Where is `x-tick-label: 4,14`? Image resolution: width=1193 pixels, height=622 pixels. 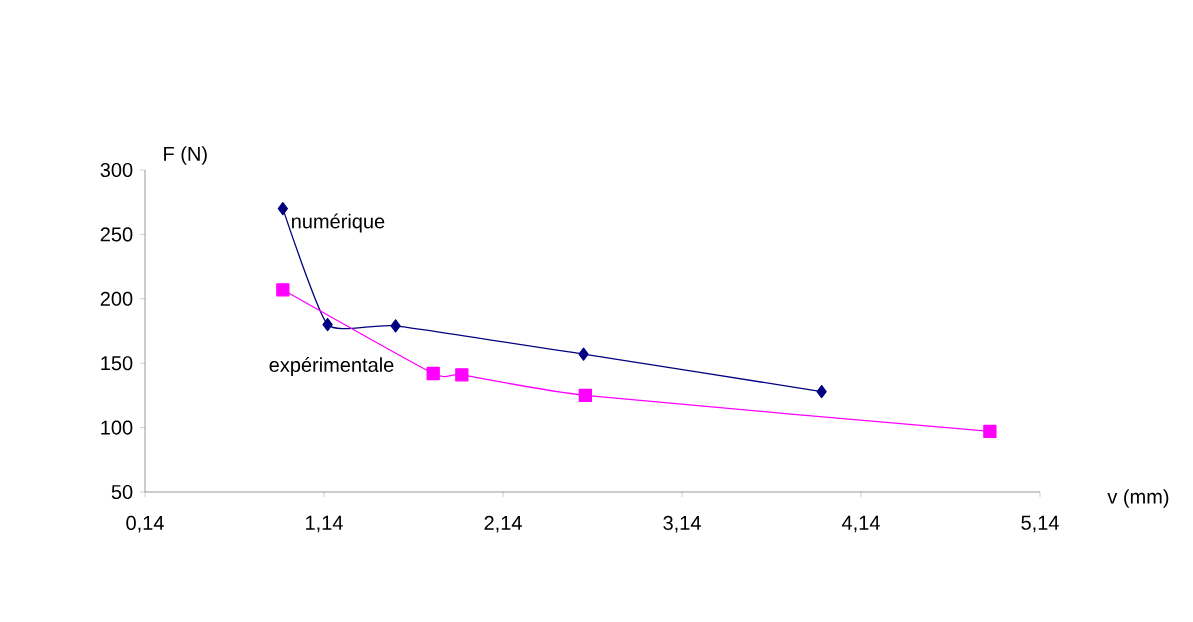
x-tick-label: 4,14 is located at coordinates (861, 524).